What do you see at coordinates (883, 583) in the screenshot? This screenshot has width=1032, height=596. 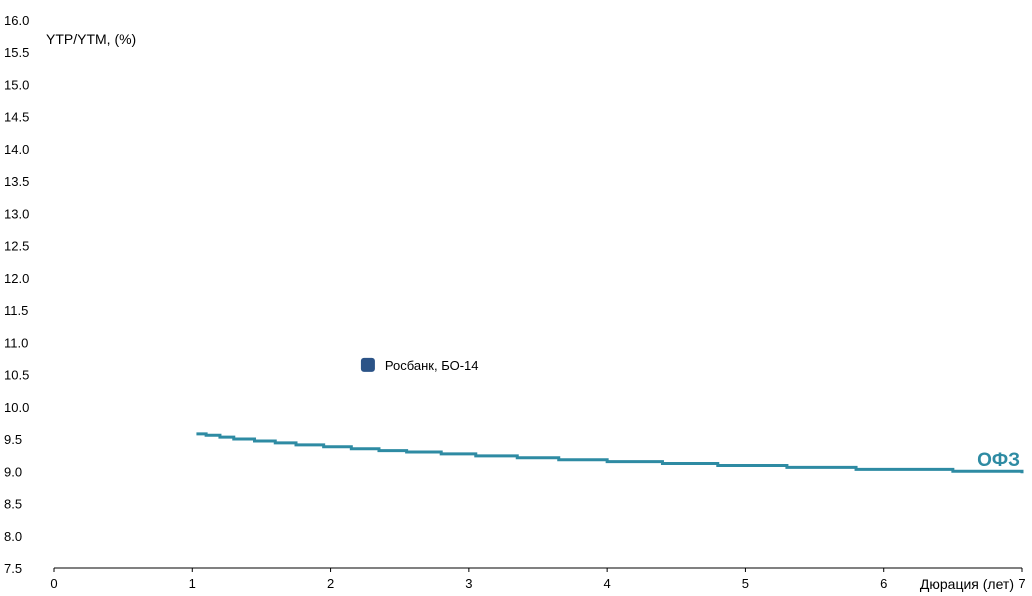 I see `x-tick-label: 6` at bounding box center [883, 583].